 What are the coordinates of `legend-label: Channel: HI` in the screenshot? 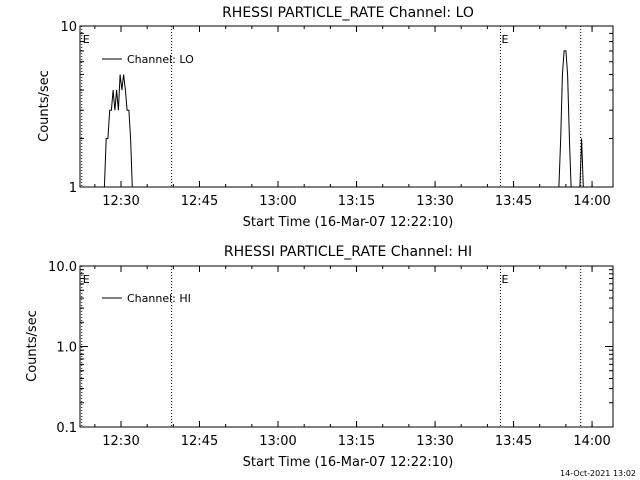 It's located at (159, 298).